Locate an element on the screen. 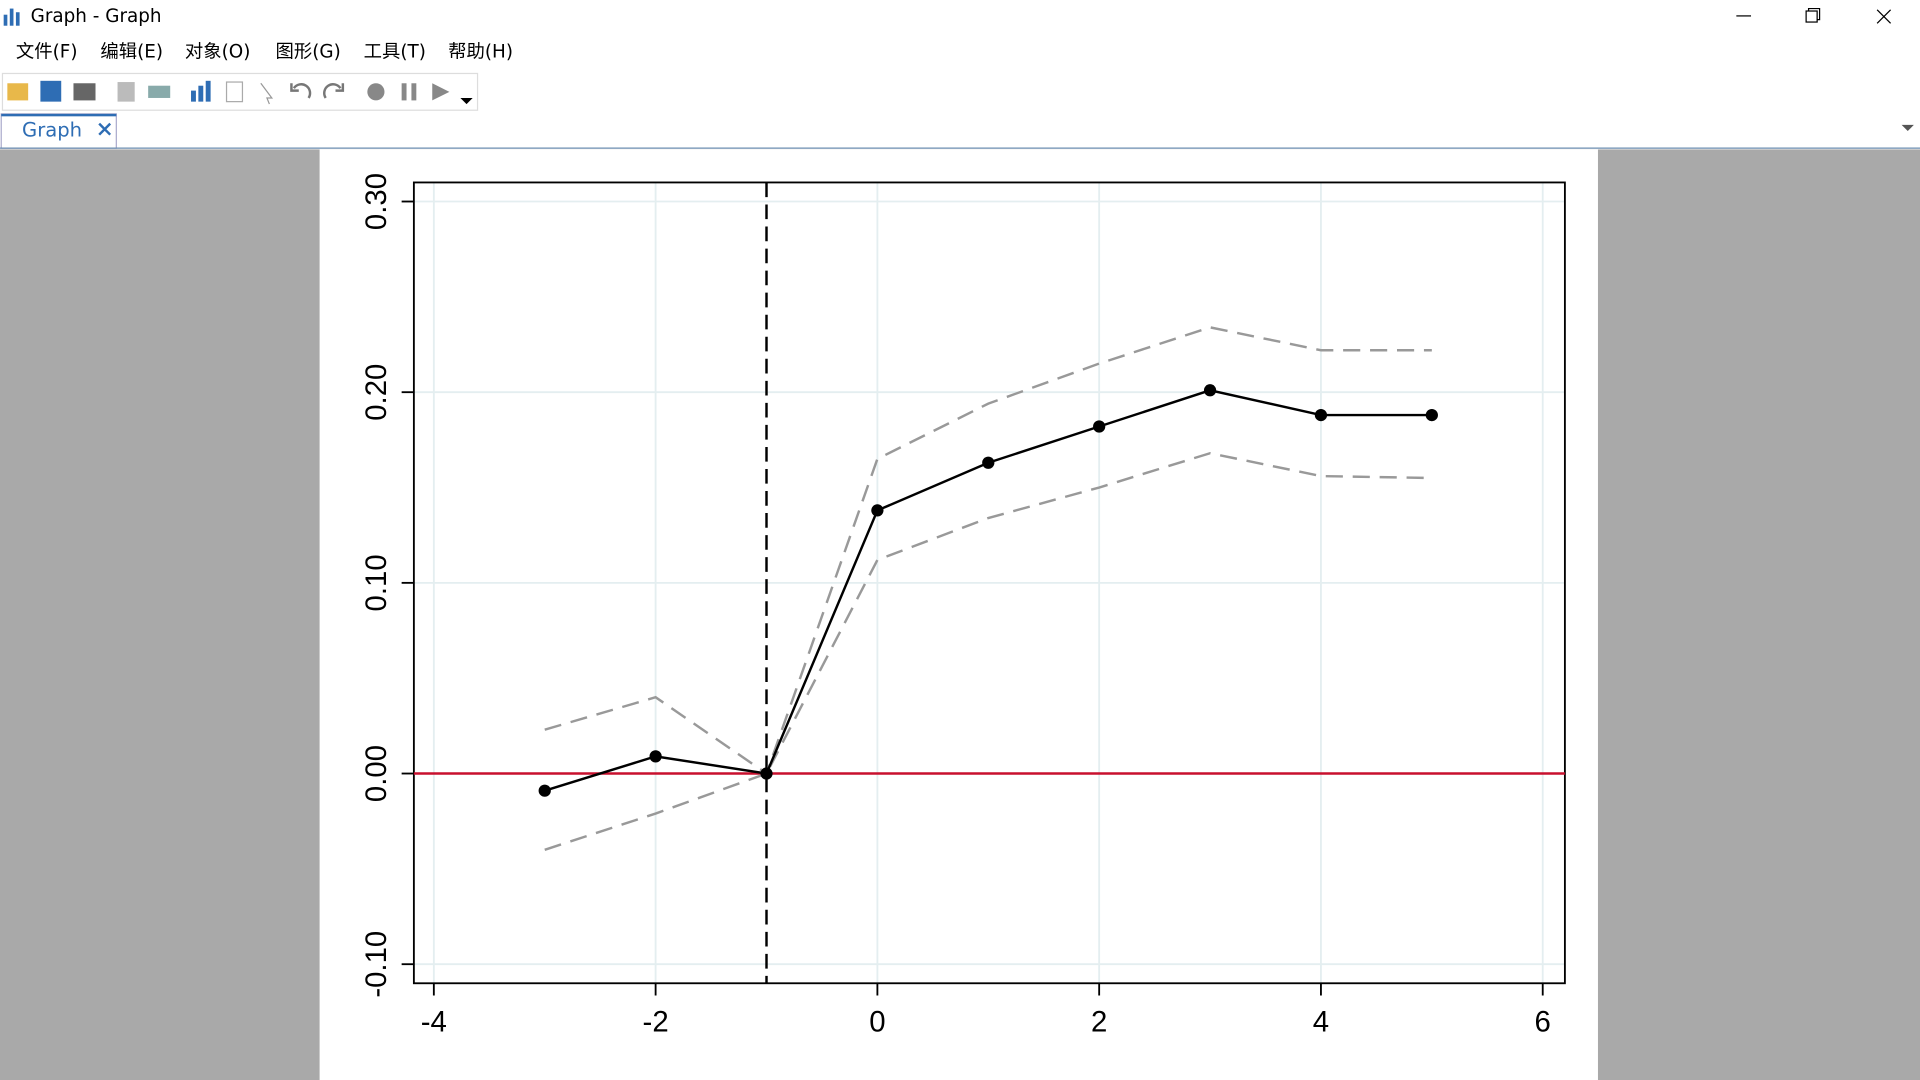  log-icon is located at coordinates (234, 92).